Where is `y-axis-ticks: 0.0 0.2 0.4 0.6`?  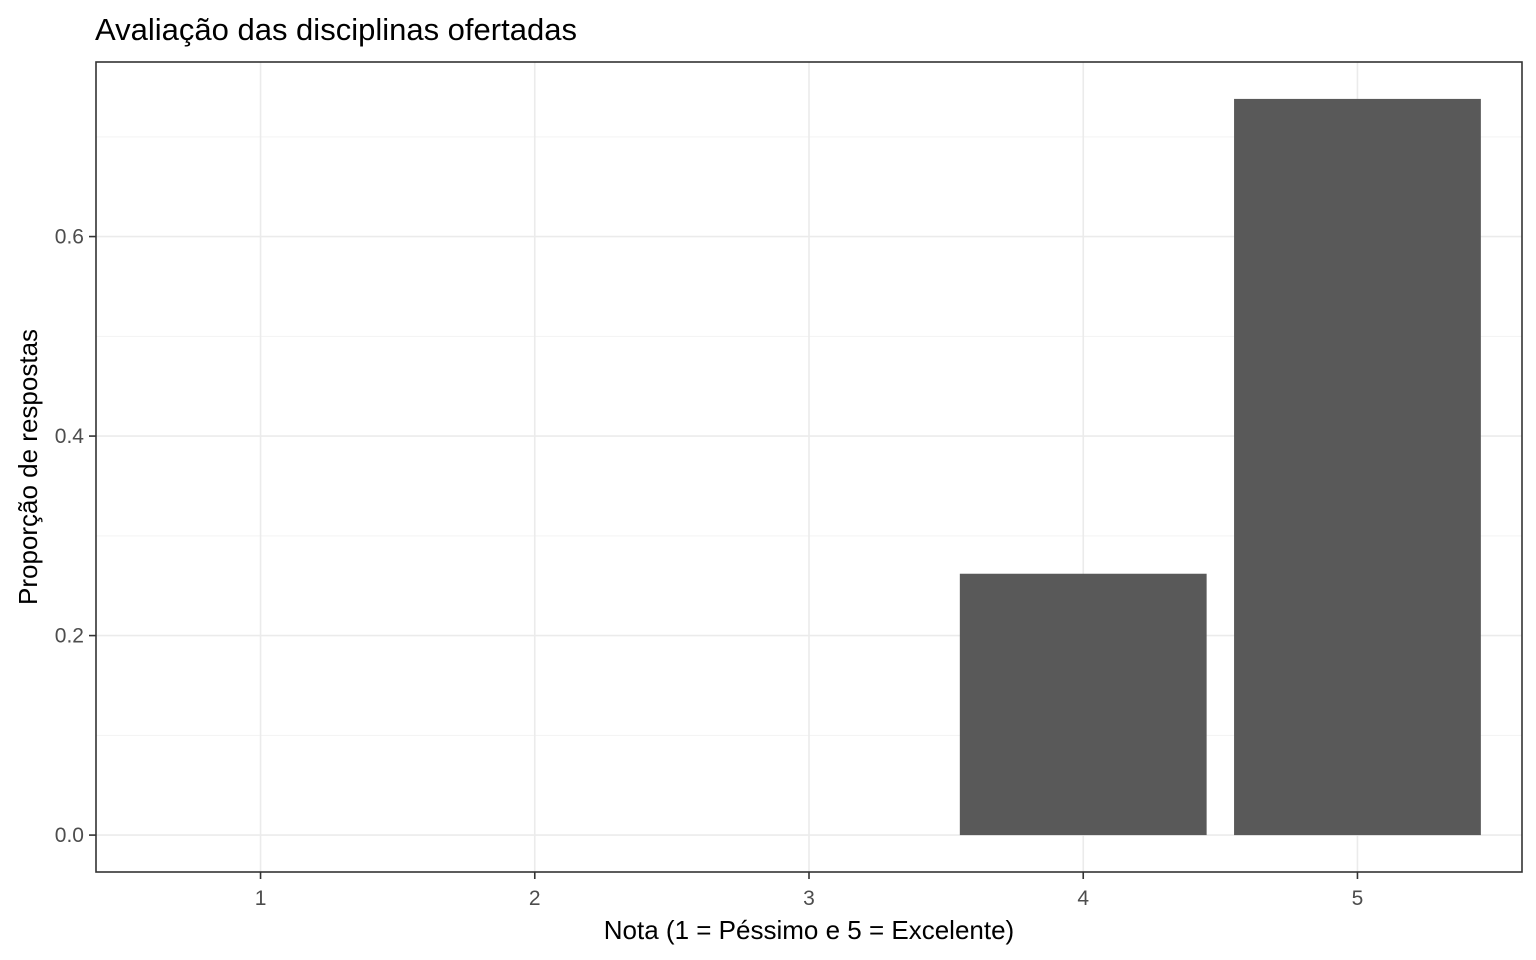
y-axis-ticks: 0.0 0.2 0.4 0.6 is located at coordinates (75, 536).